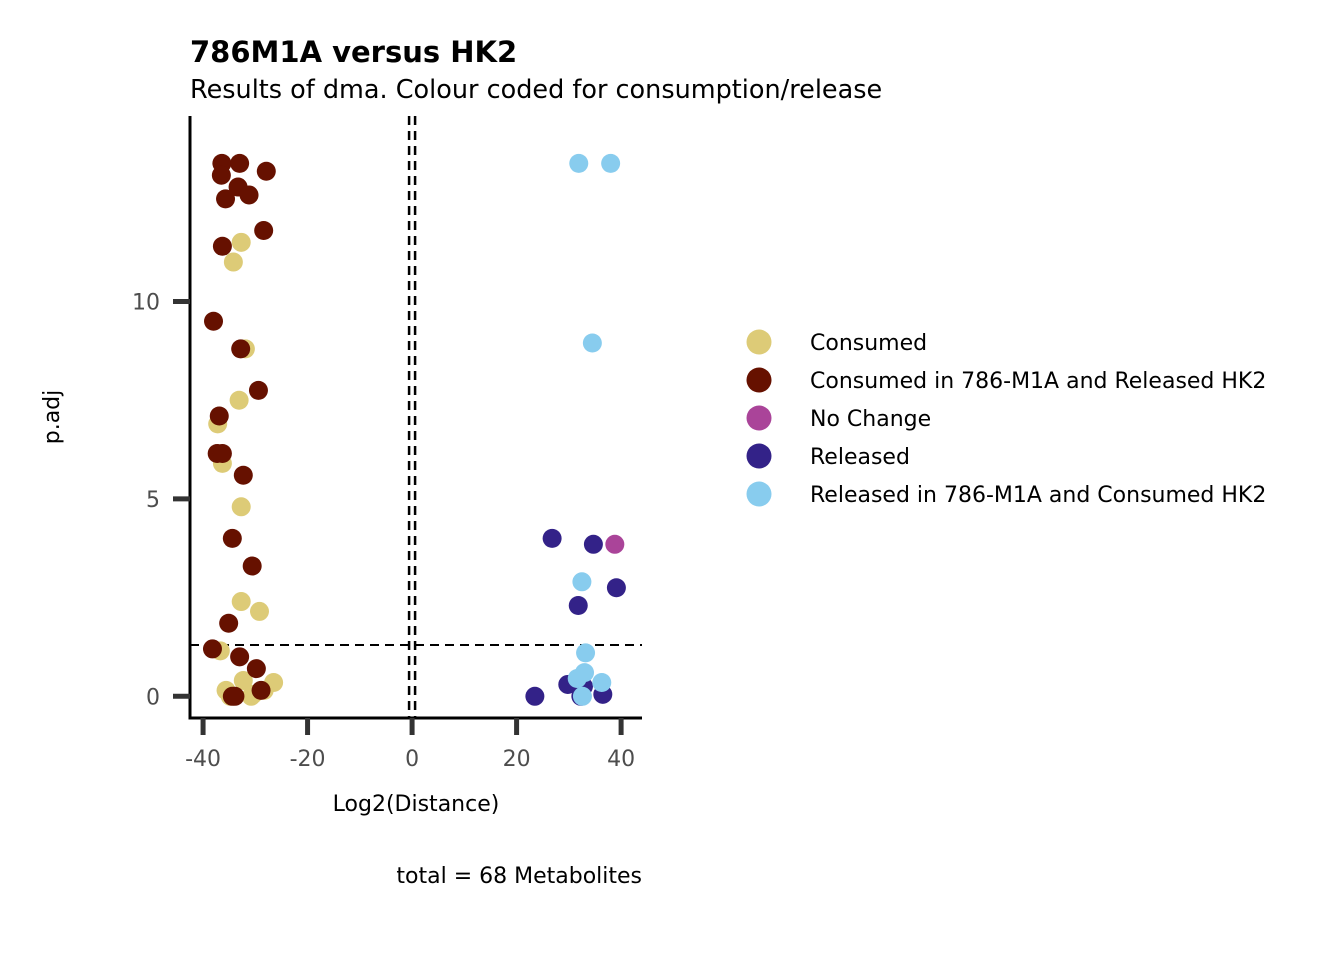 This screenshot has width=1344, height=964. What do you see at coordinates (519, 876) in the screenshot?
I see `chart-caption: total = 68 Metabolites` at bounding box center [519, 876].